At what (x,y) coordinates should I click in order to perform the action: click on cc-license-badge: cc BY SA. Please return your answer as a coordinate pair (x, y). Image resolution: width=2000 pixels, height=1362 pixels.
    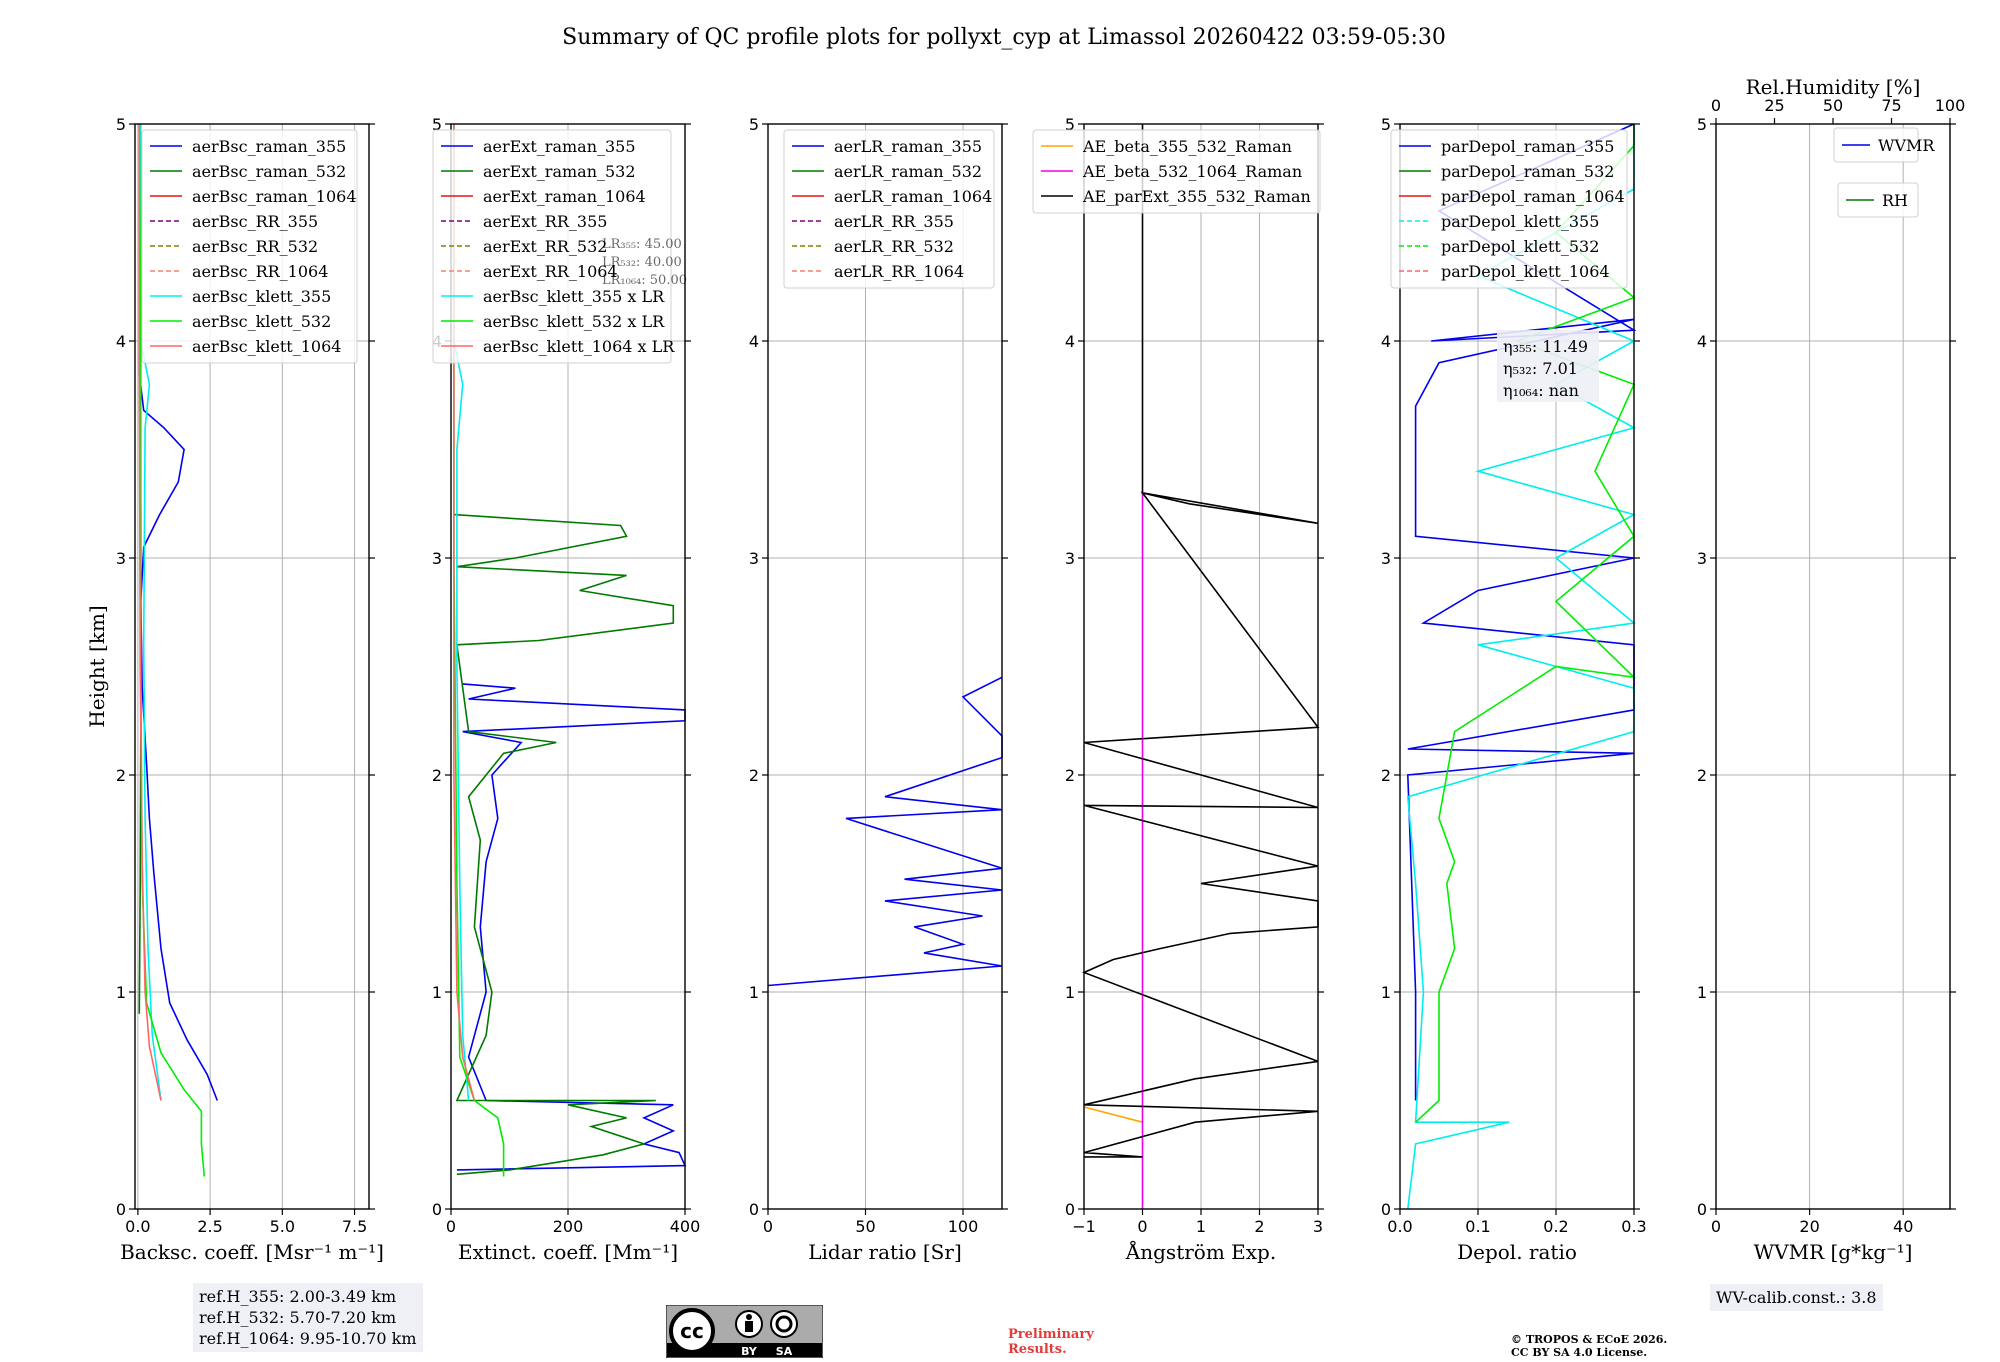
    Looking at the image, I should click on (744, 1331).